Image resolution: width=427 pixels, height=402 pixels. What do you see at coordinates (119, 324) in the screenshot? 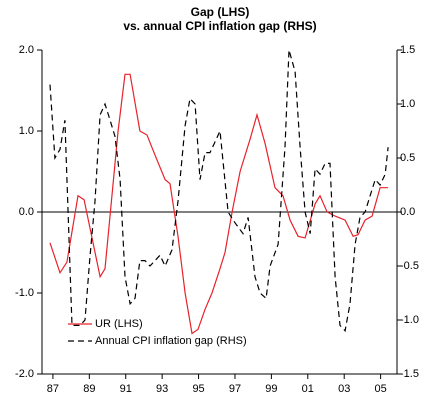
I see `legend-label: UR (LHS)` at bounding box center [119, 324].